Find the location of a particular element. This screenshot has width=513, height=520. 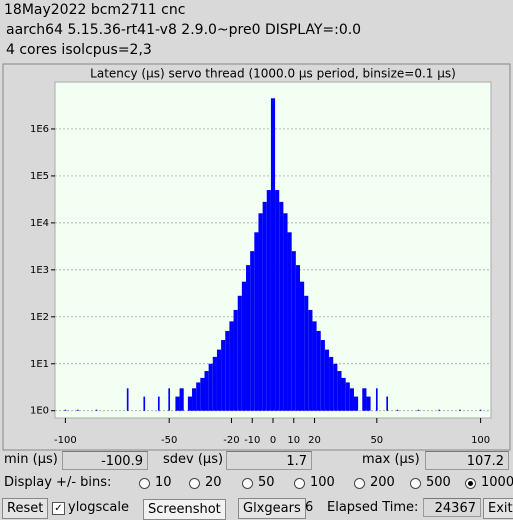

y-tick-label: 1E3 is located at coordinates (39, 270).